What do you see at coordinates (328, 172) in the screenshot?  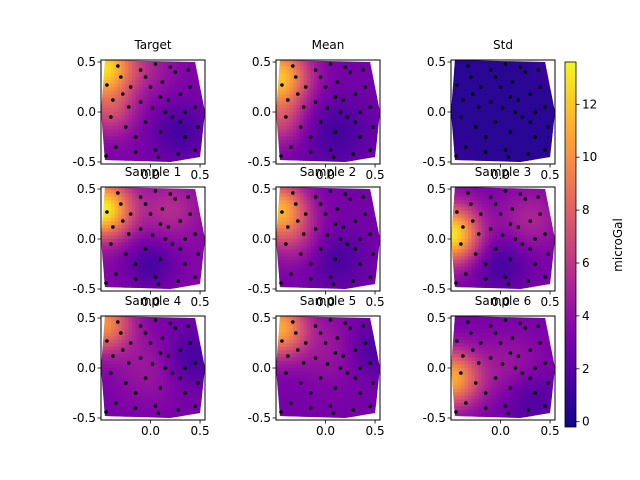 I see `panel-title: Sample 2` at bounding box center [328, 172].